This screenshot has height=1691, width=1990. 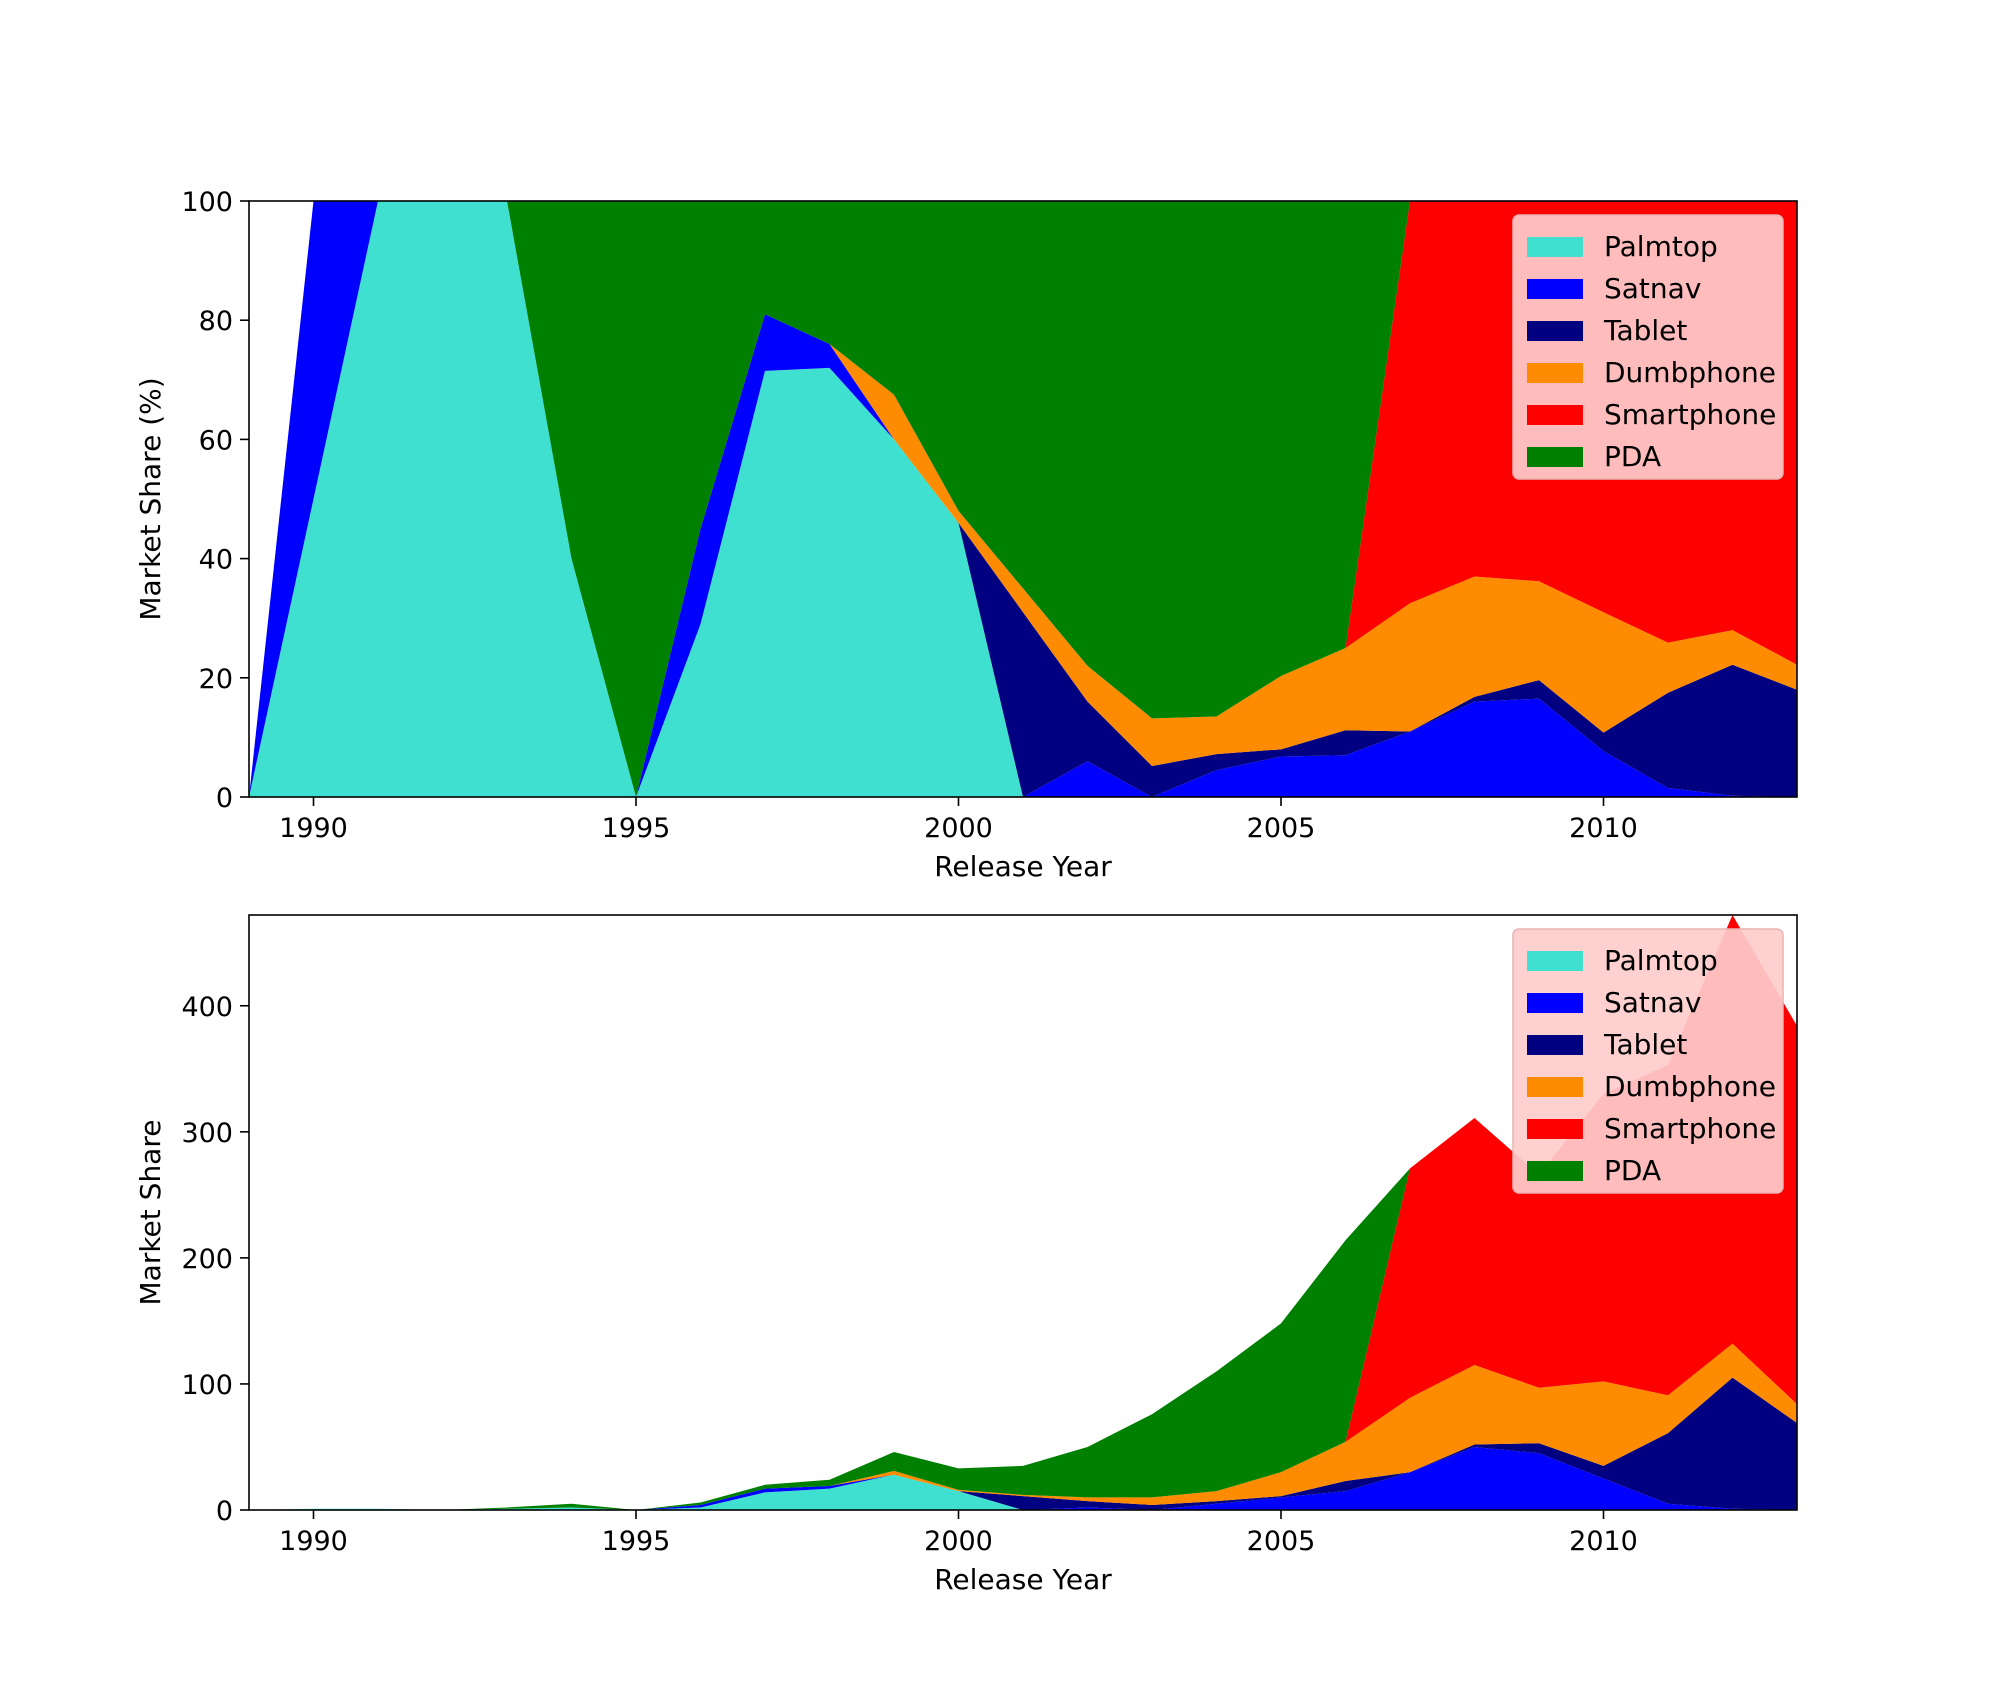 I want to click on y-axis-label: Market Share, so click(x=150, y=1213).